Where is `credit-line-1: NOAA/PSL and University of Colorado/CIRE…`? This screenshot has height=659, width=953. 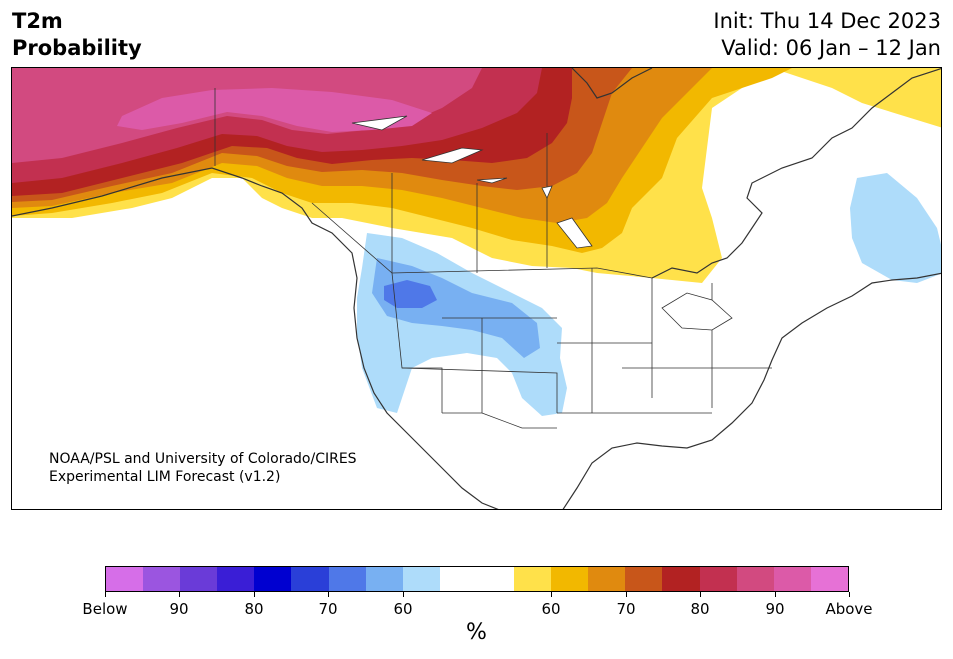
credit-line-1: NOAA/PSL and University of Colorado/CIRE… is located at coordinates (203, 459).